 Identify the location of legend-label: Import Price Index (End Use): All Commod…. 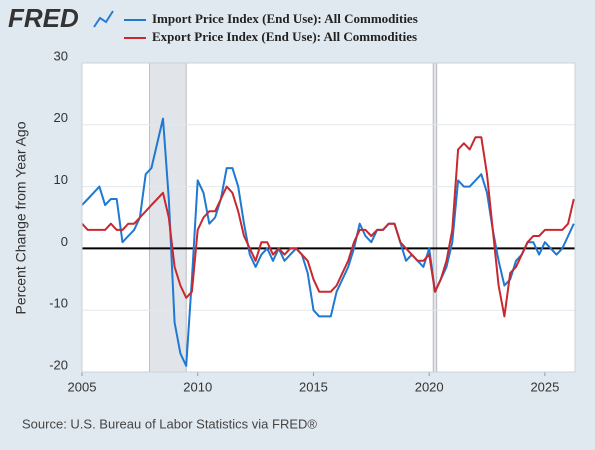
(285, 18).